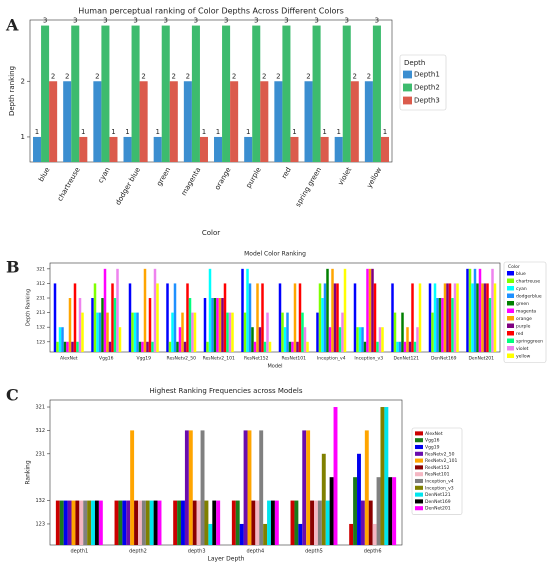 The width and height of the screenshot is (550, 563). I want to click on x-tick-label: Inception_v3, so click(368, 359).